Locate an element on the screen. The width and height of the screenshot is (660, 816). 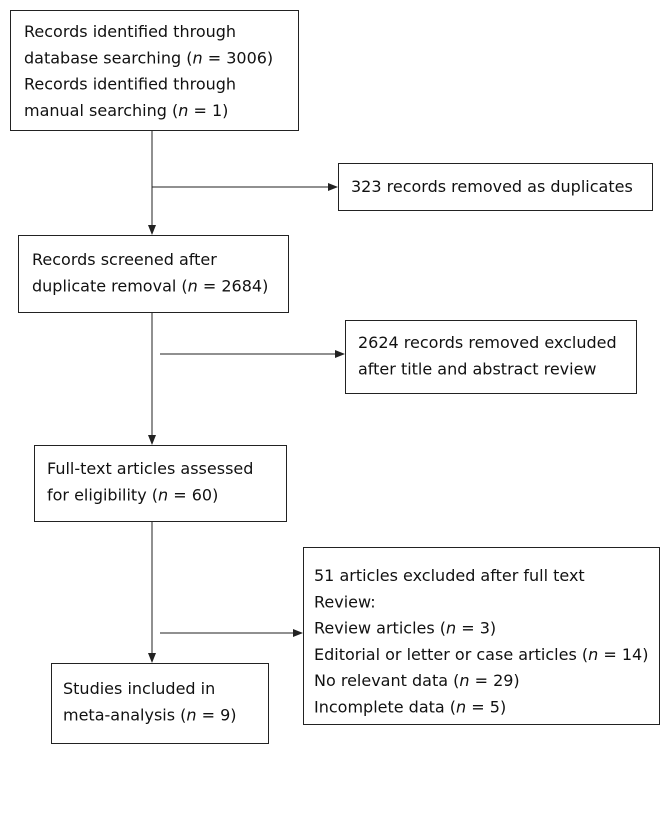
text-segment: for eligibility ( is located at coordinates (102, 494).